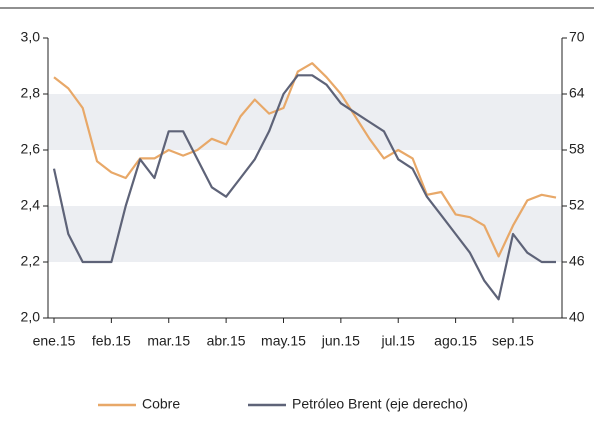 The height and width of the screenshot is (421, 594). Describe the element at coordinates (577, 149) in the screenshot. I see `y2-tick-label: 58` at that location.